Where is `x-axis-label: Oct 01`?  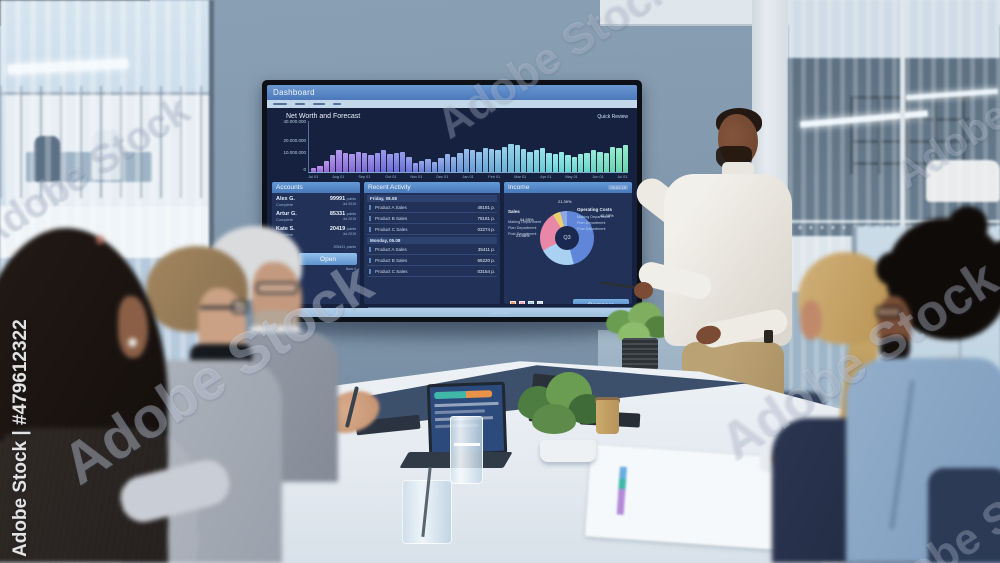 x-axis-label: Oct 01 is located at coordinates (390, 176).